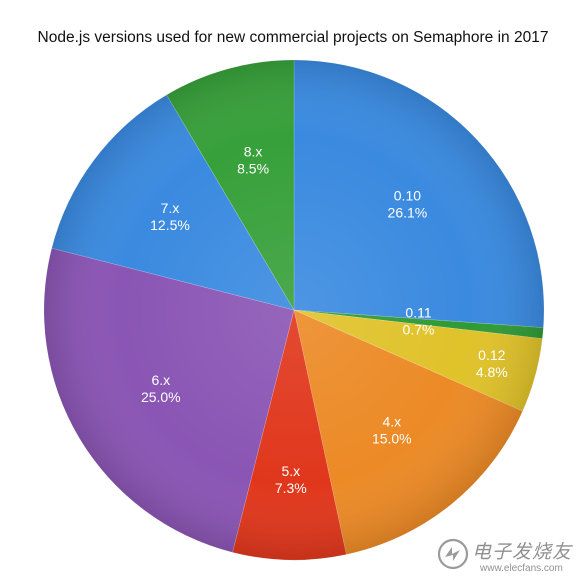 The height and width of the screenshot is (588, 586). I want to click on elecfans-logo-icon, so click(453, 554).